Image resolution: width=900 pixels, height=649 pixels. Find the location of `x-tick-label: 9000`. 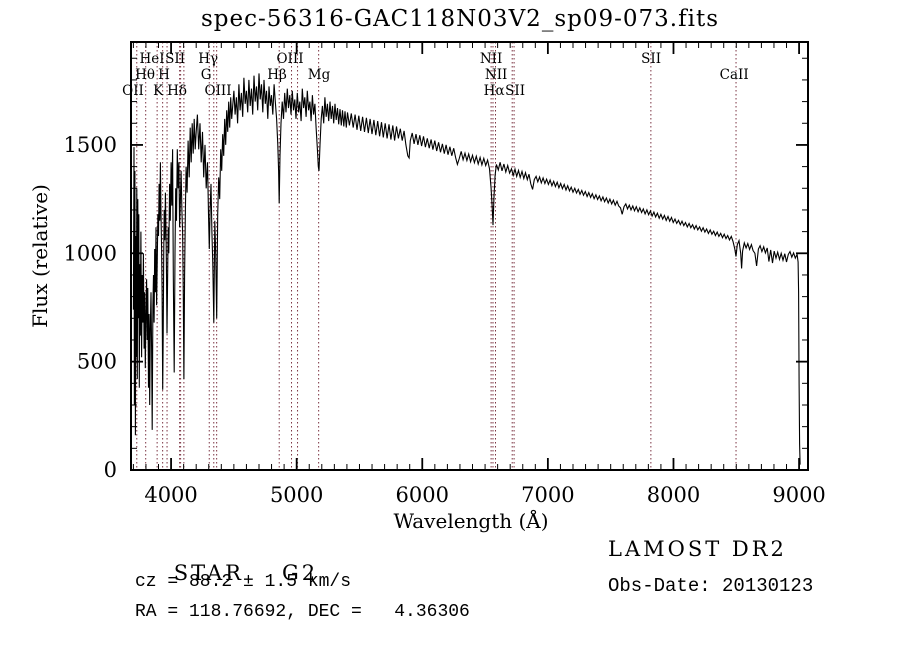

x-tick-label: 9000 is located at coordinates (798, 495).